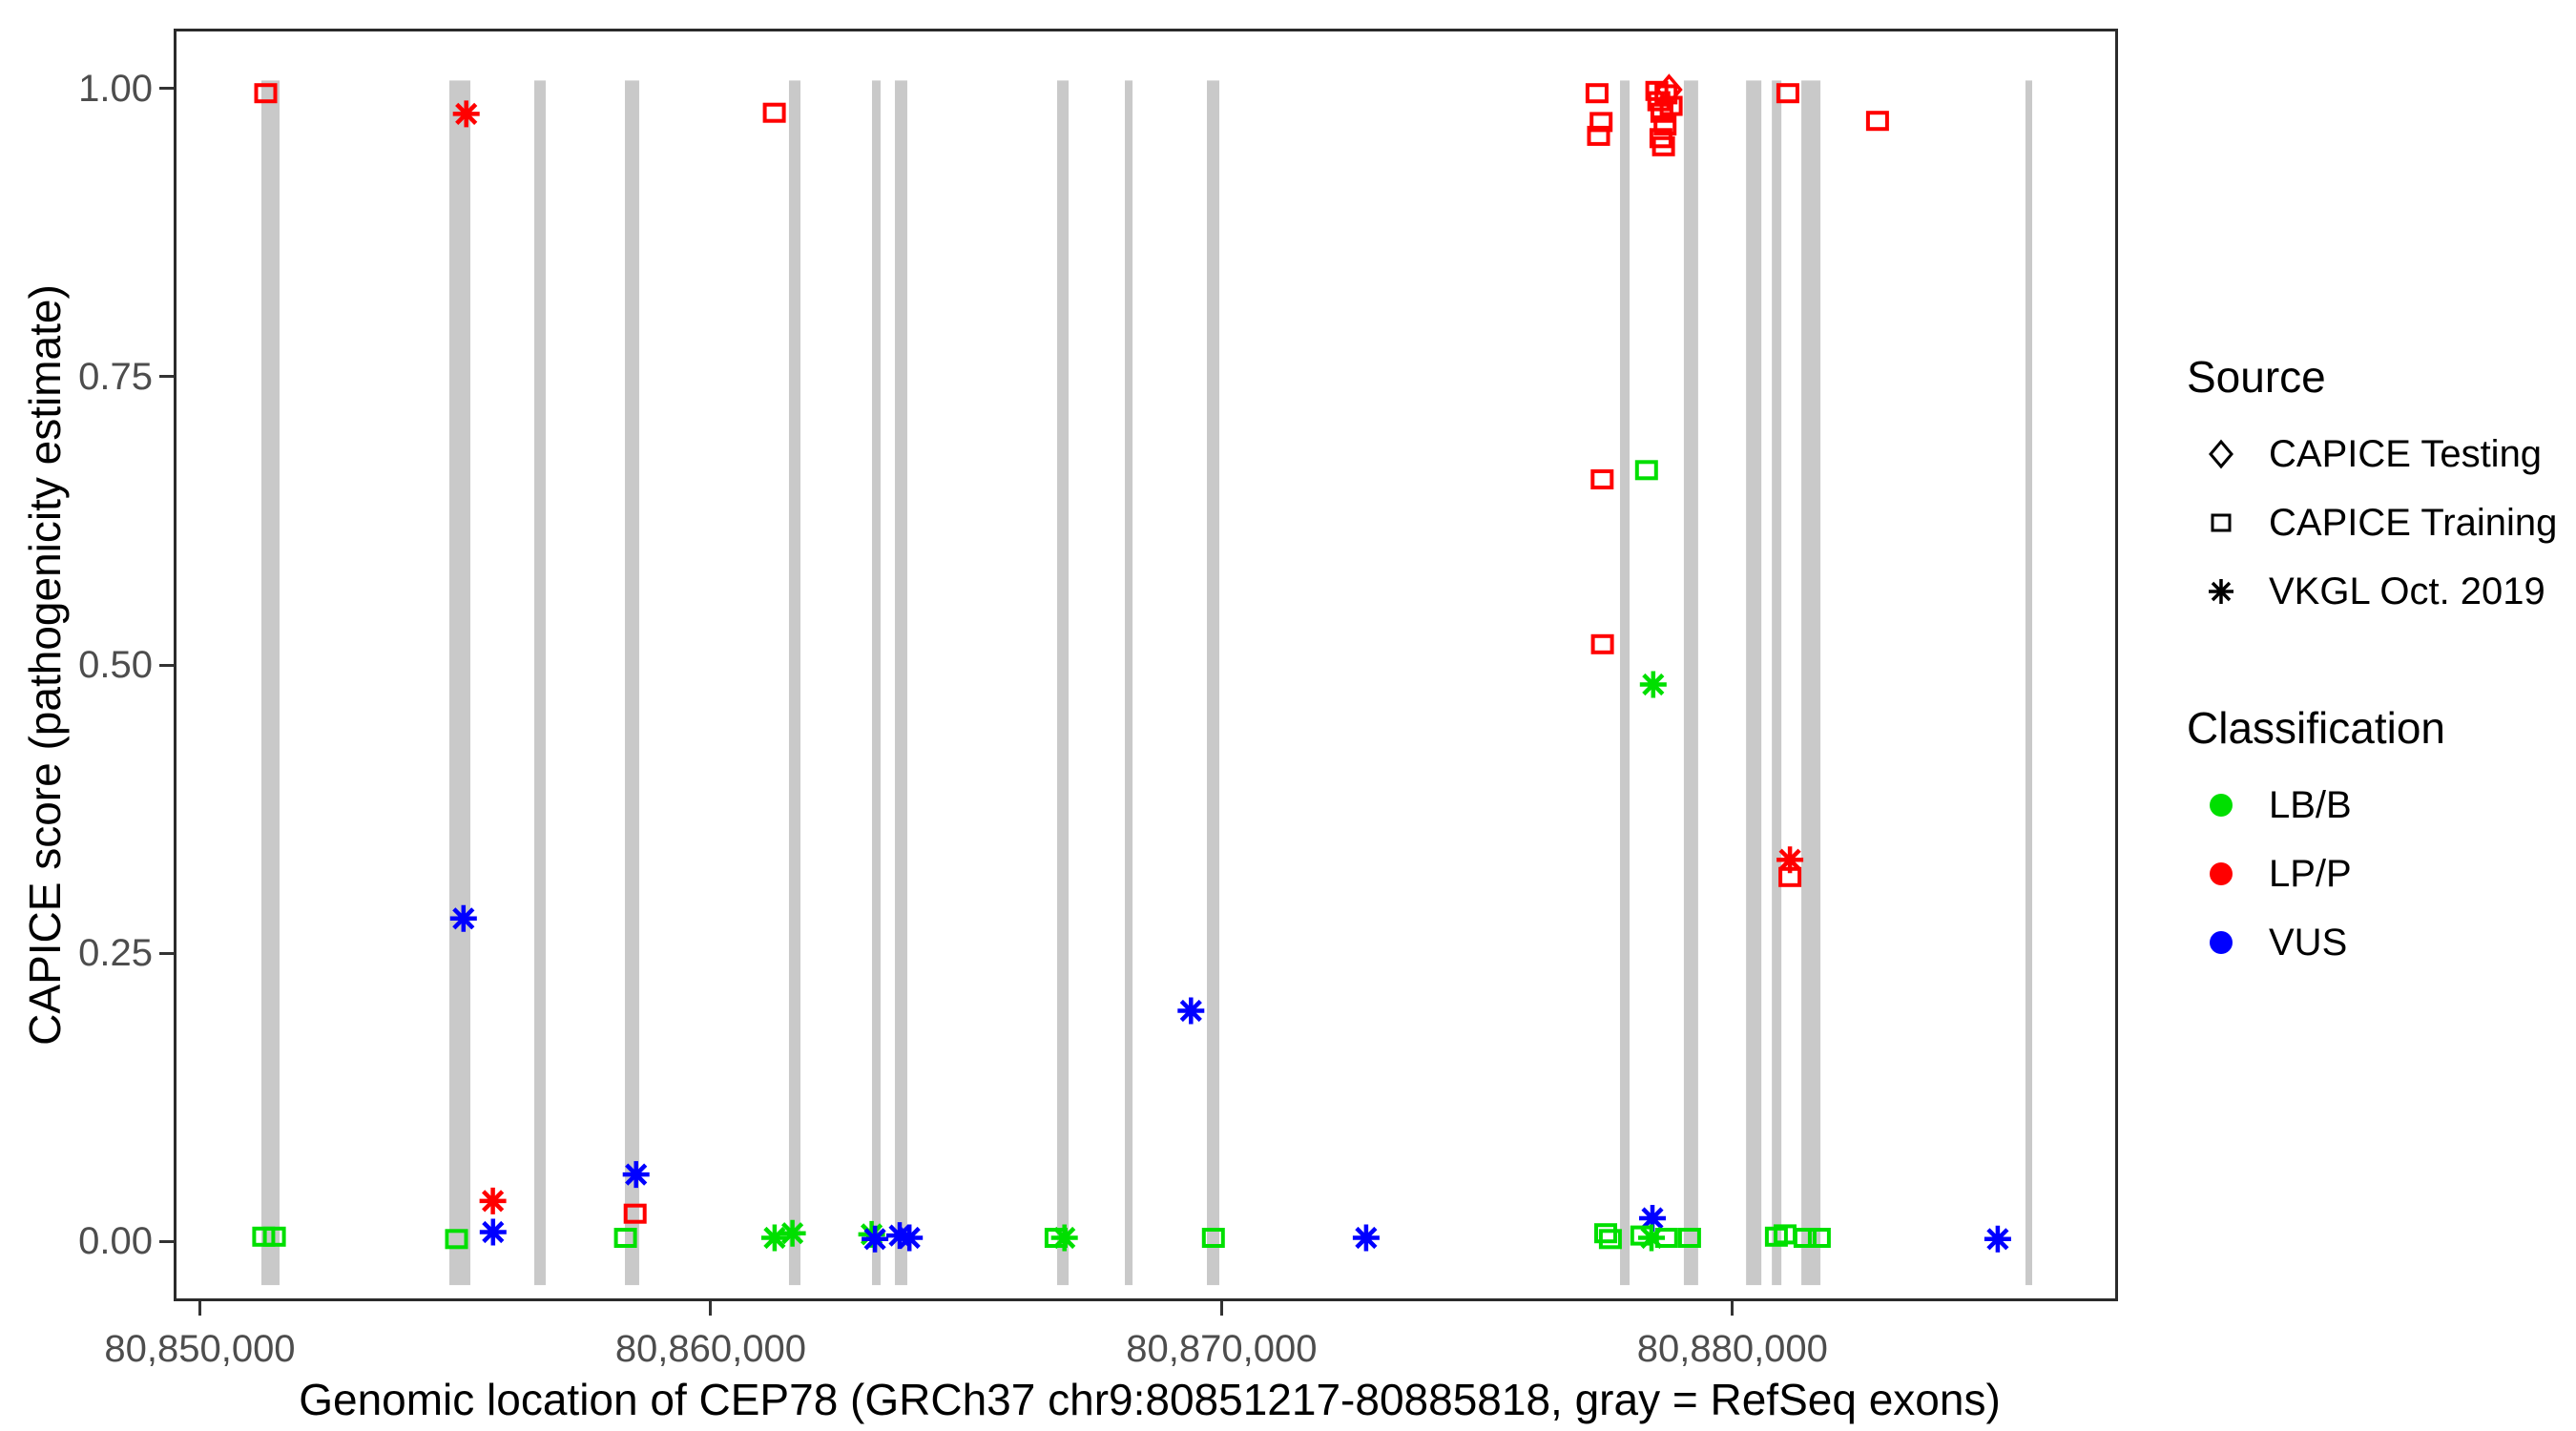 The width and height of the screenshot is (2576, 1431). I want to click on legend-item-label: VUS, so click(2308, 942).